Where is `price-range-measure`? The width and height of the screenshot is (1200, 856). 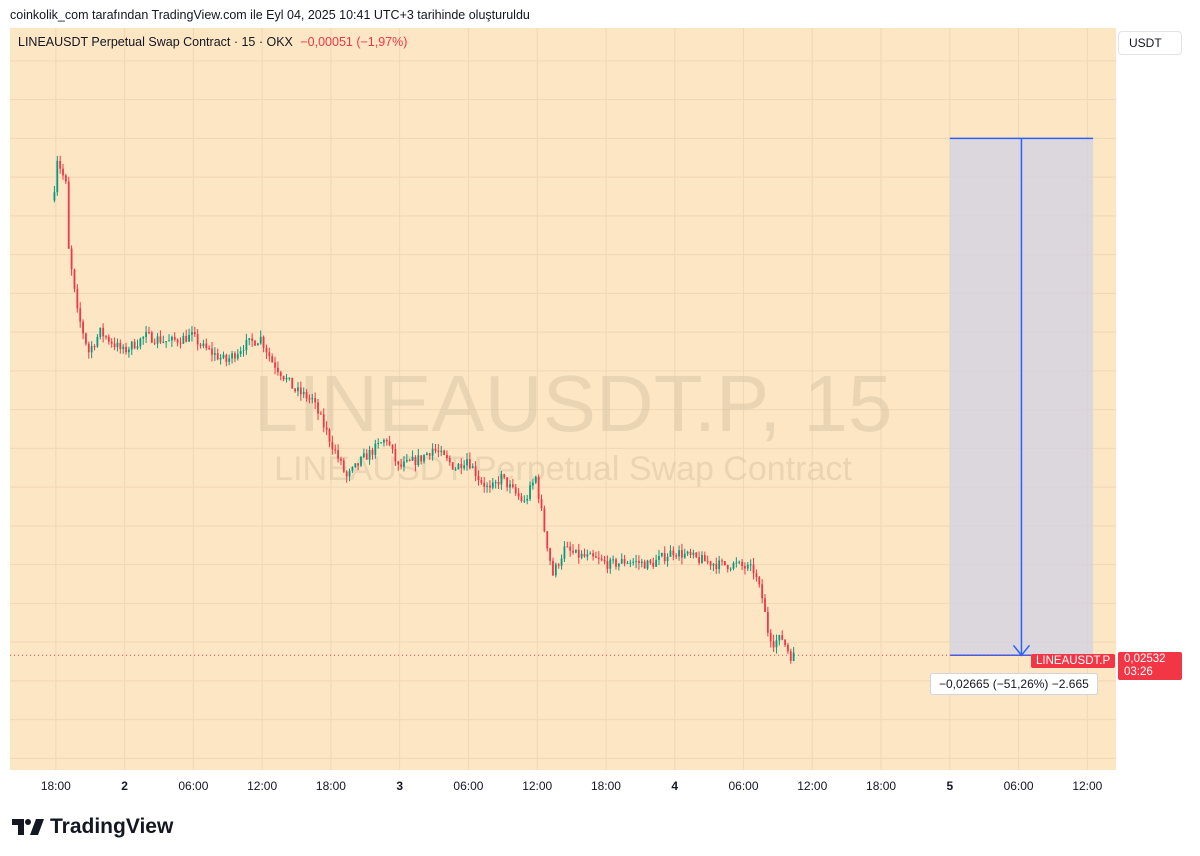
price-range-measure is located at coordinates (1021, 397).